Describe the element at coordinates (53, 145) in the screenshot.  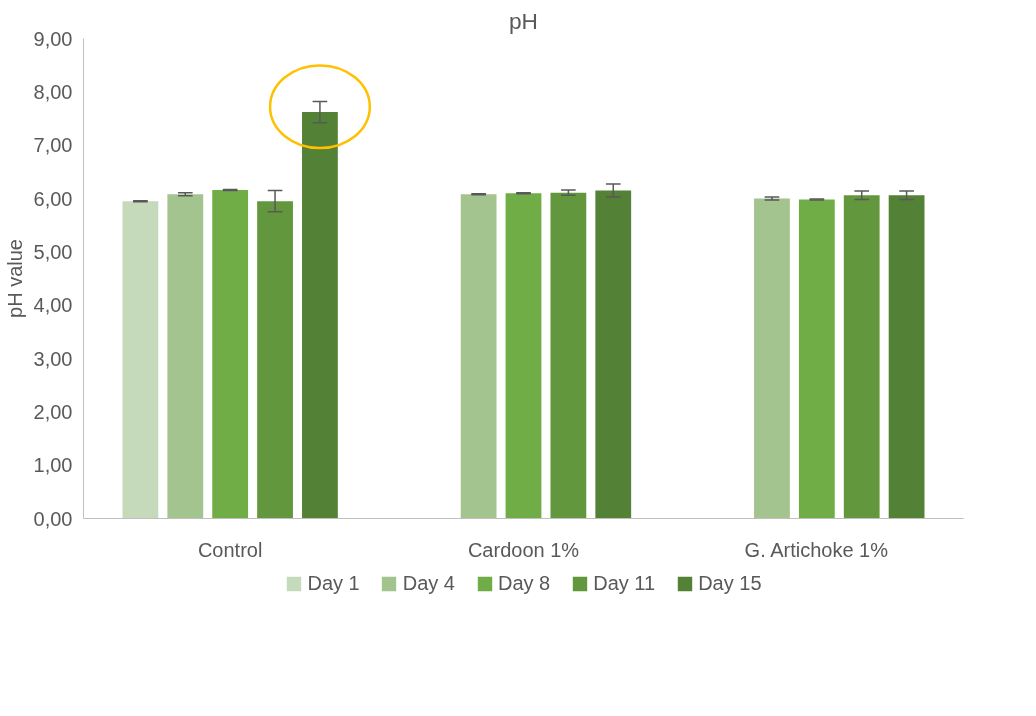
I see `y-tick-label: 7,00` at that location.